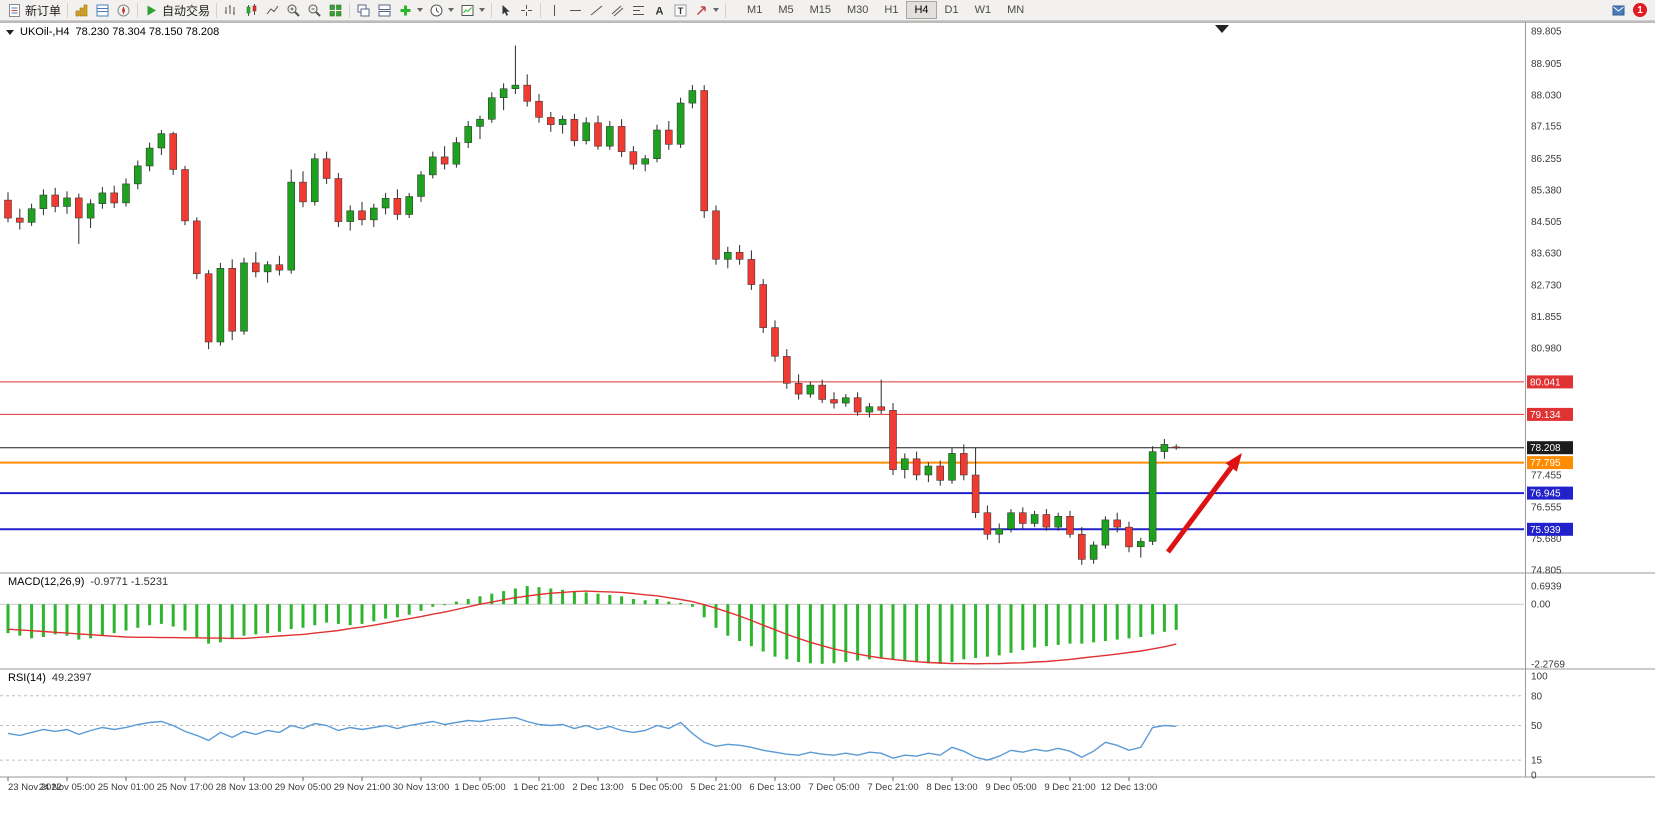 The image size is (1655, 823). I want to click on cascade-windows-button, so click(363, 10).